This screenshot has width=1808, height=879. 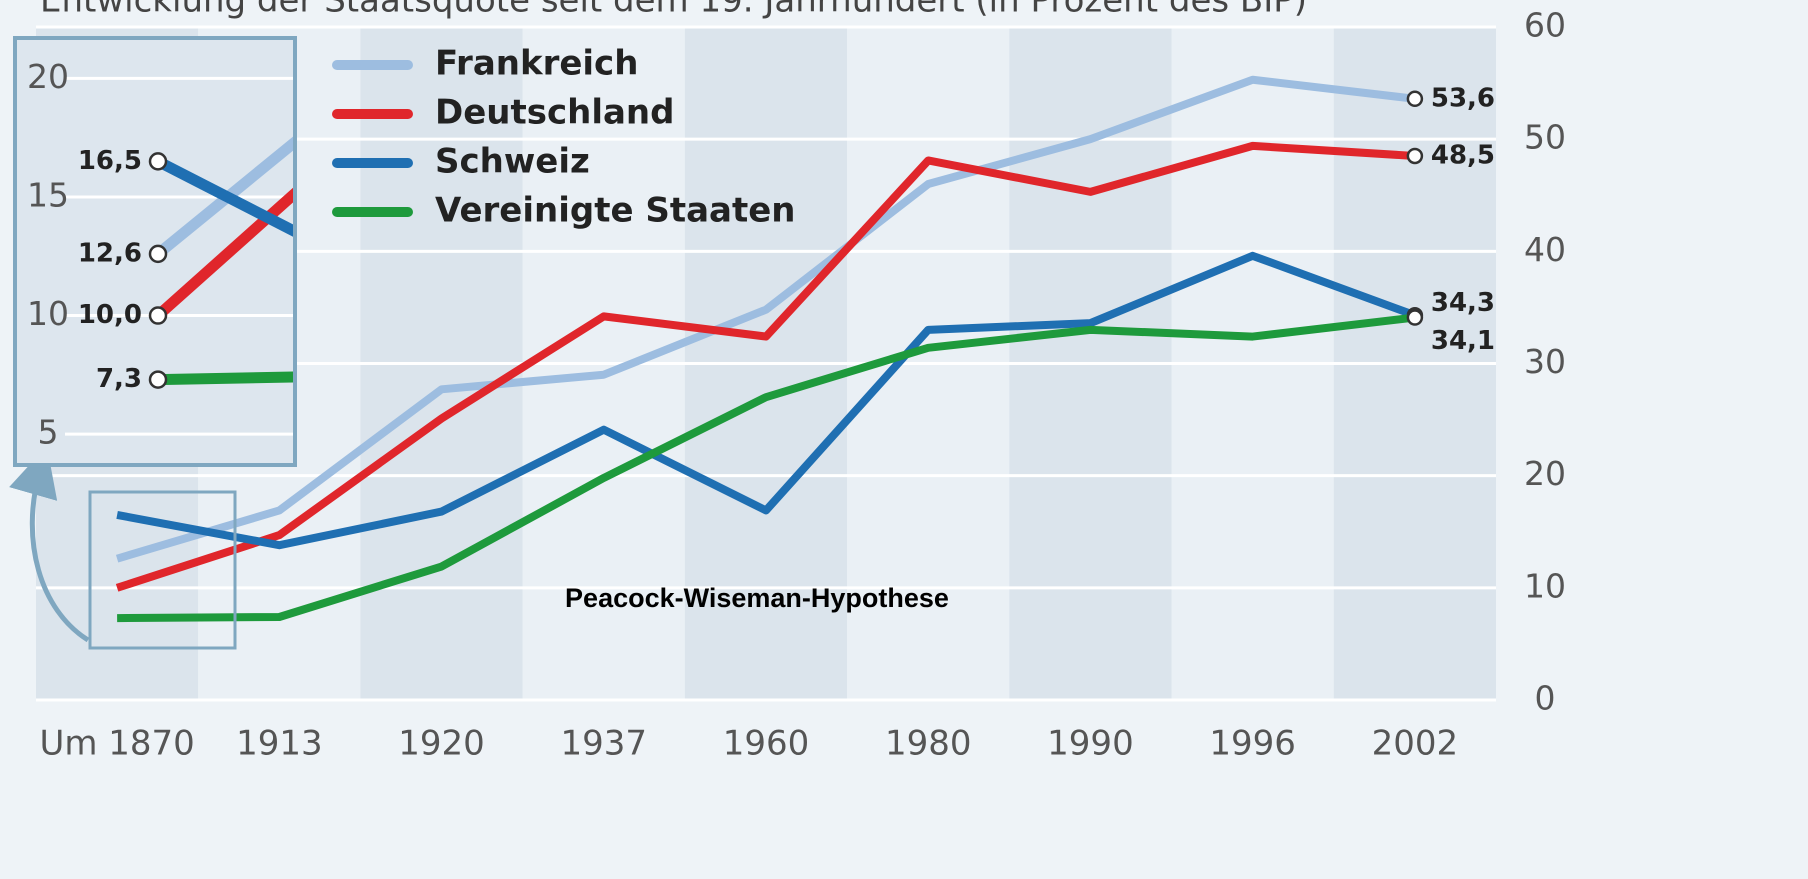 I want to click on inset-tick-label: 5, so click(x=48, y=432).